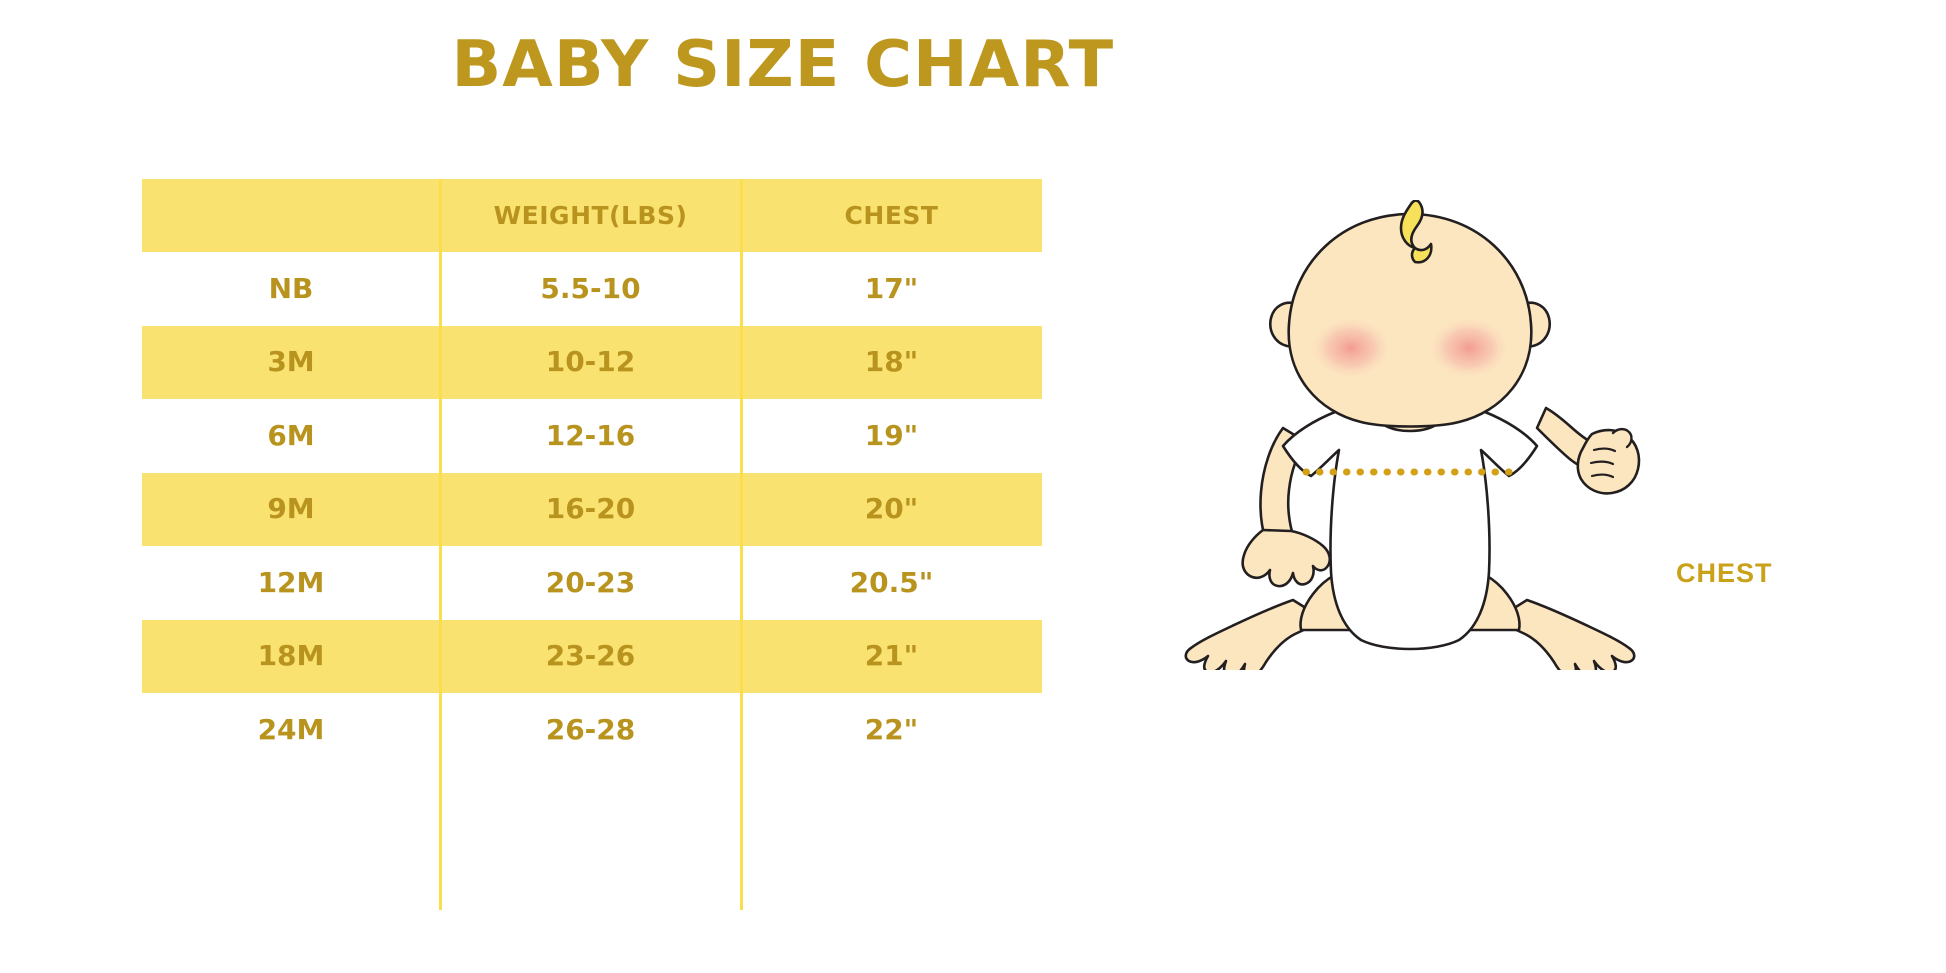 The width and height of the screenshot is (1946, 973). Describe the element at coordinates (1410, 524) in the screenshot. I see `baby-onesie` at that location.